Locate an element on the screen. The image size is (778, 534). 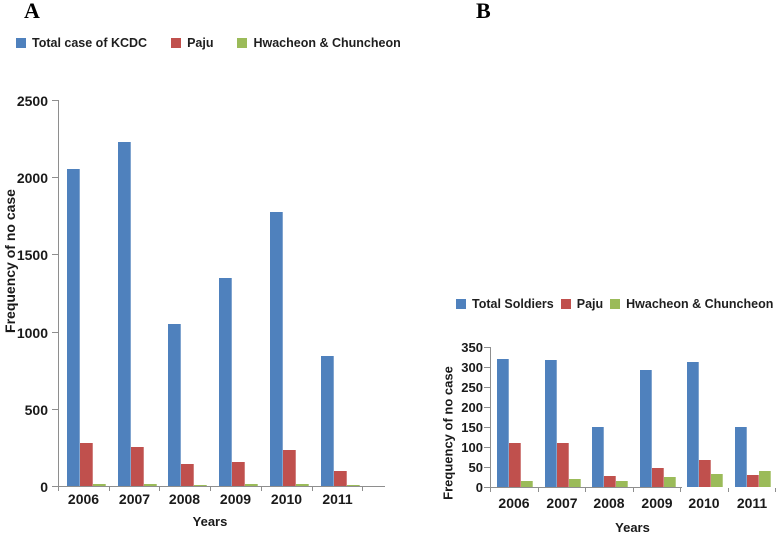
x-axis-line is located at coordinates (218, 486).